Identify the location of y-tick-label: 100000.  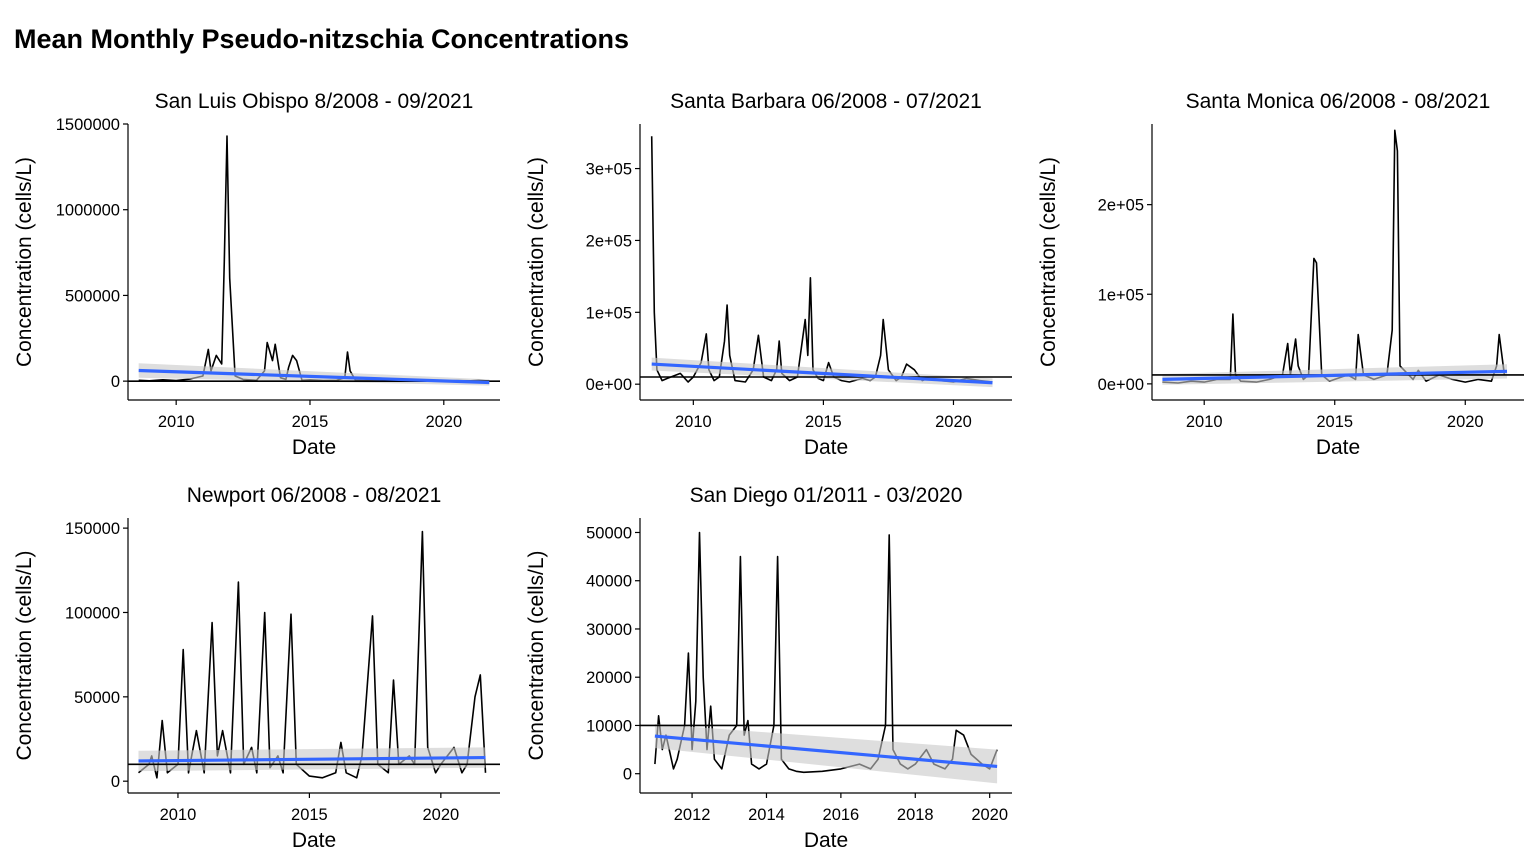
(92, 613).